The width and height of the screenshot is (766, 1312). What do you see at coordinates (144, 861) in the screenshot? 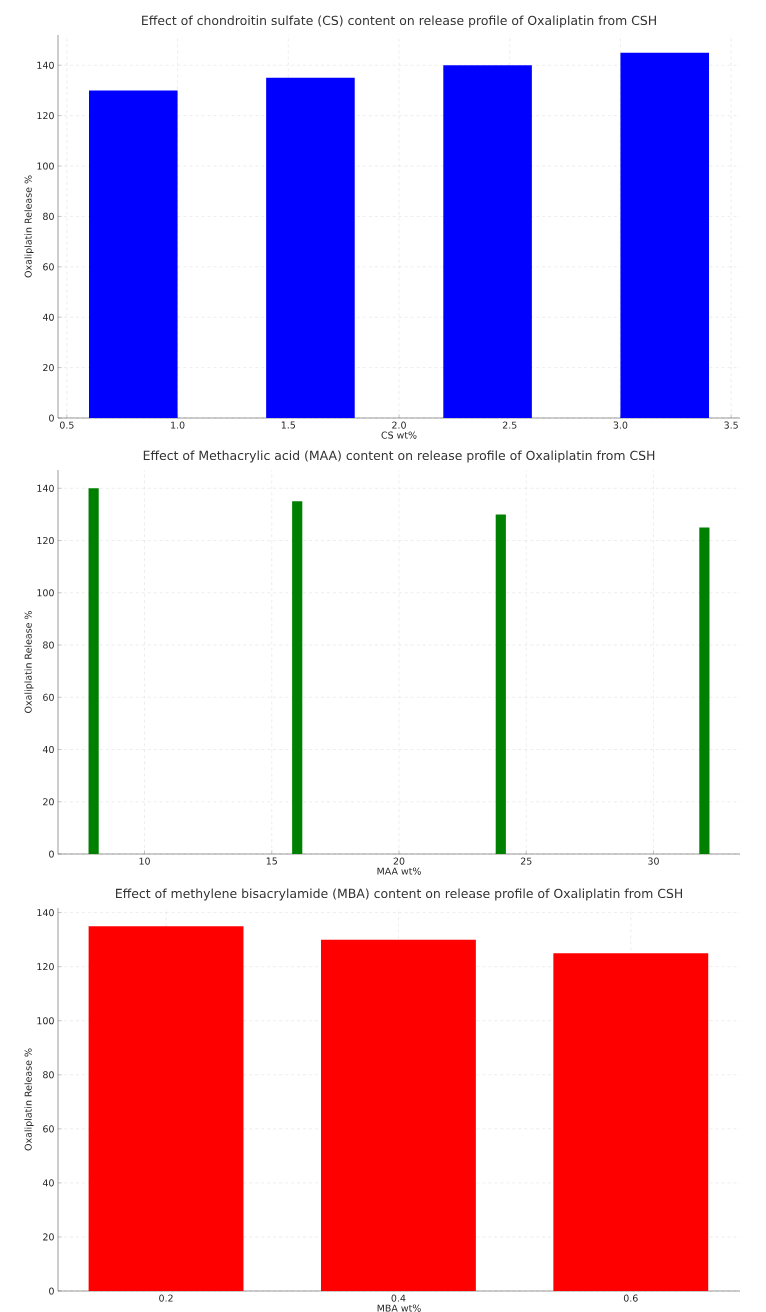
I see `x-tick-label: 10` at bounding box center [144, 861].